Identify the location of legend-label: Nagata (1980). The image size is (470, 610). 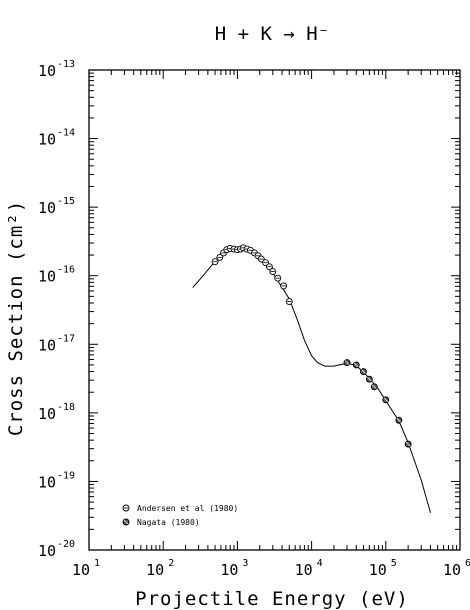
(168, 522).